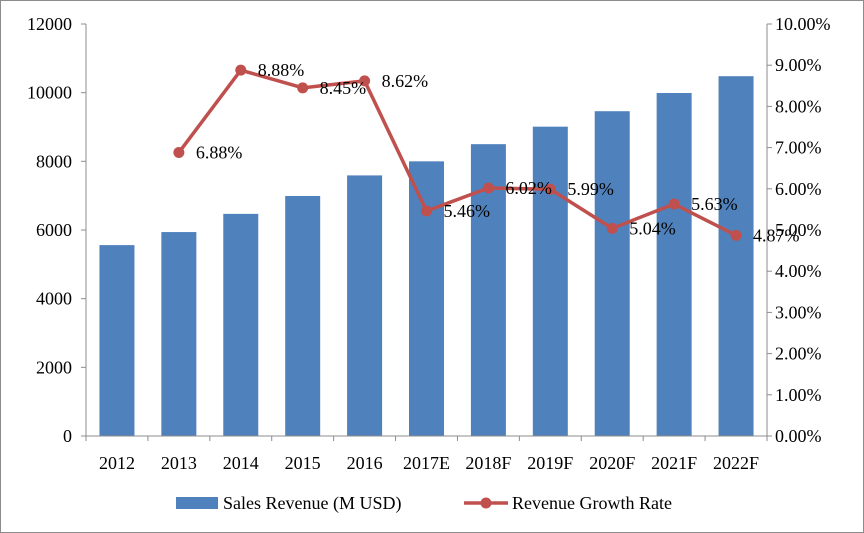  Describe the element at coordinates (550, 463) in the screenshot. I see `x-tick-label: 2019F` at that location.